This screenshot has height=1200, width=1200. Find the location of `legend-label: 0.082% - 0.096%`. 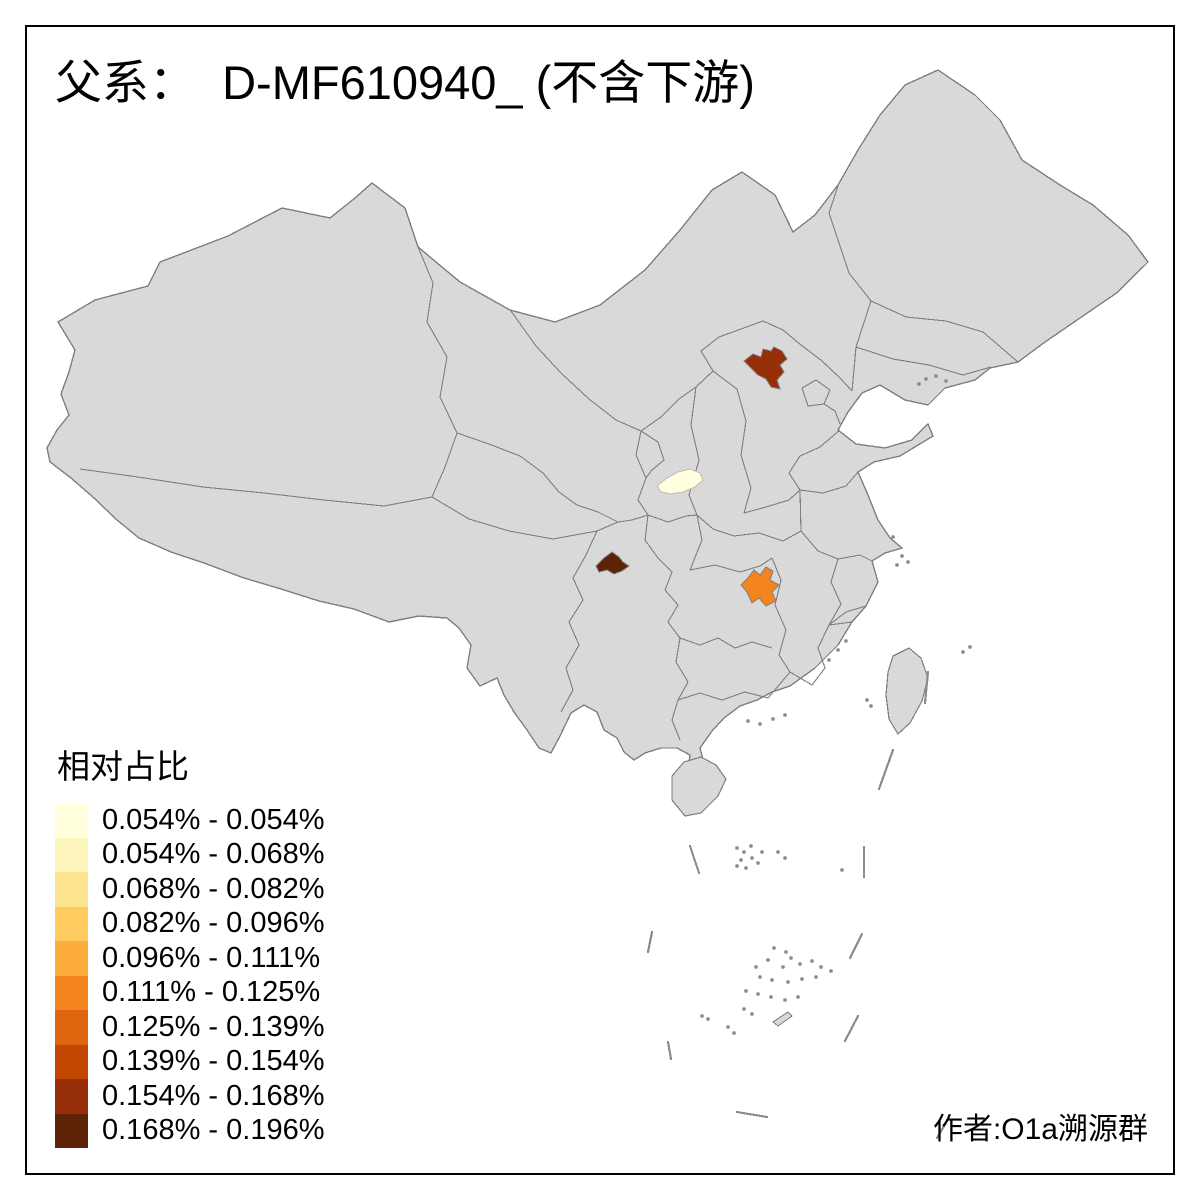

legend-label: 0.082% - 0.096% is located at coordinates (213, 923).